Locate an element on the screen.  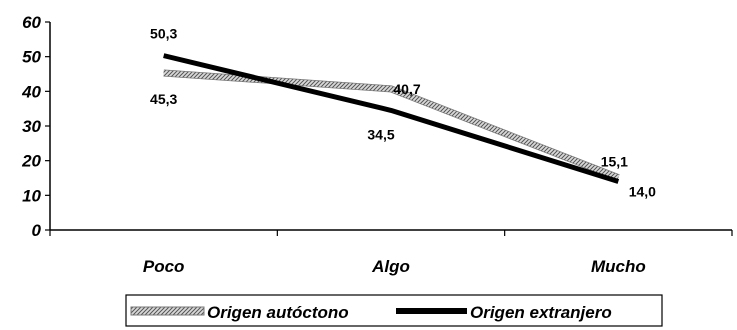
data-label: 34,5 is located at coordinates (380, 134).